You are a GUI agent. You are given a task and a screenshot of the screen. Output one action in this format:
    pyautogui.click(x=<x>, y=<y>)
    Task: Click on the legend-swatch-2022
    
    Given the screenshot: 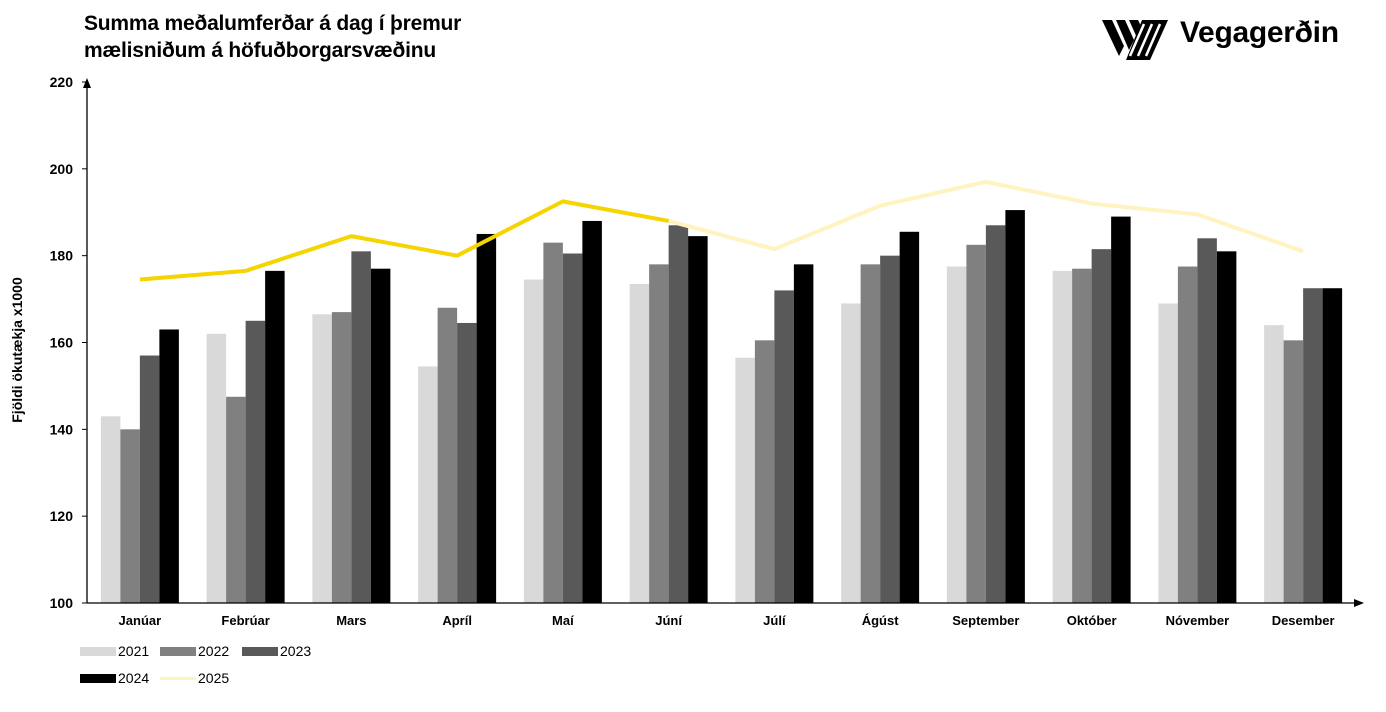 What is the action you would take?
    pyautogui.click(x=178, y=651)
    